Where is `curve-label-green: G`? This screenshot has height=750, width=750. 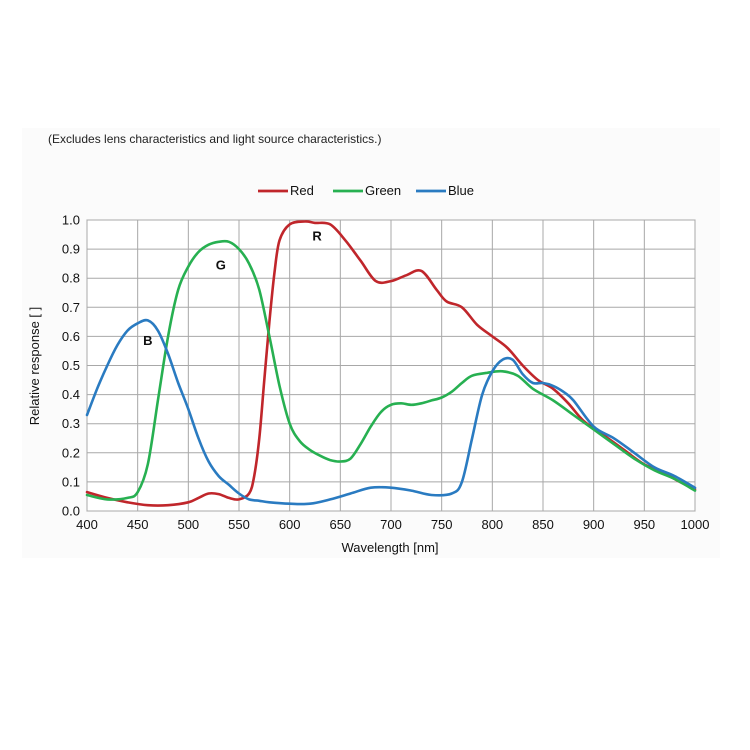
curve-label-green: G is located at coordinates (221, 264).